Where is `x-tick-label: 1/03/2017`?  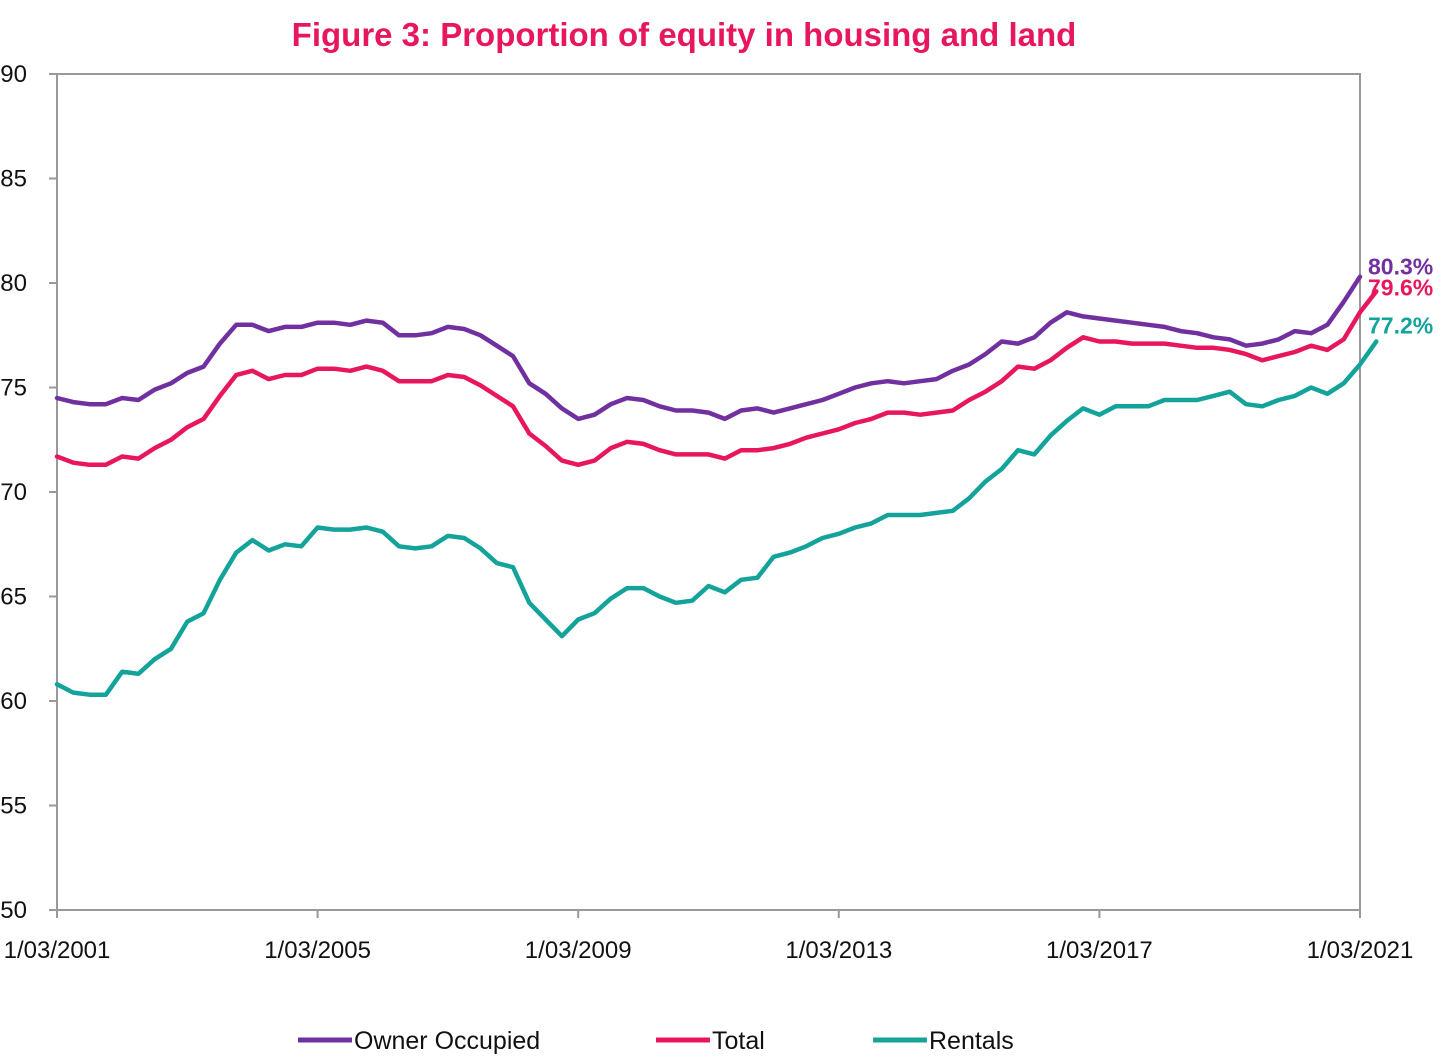
x-tick-label: 1/03/2017 is located at coordinates (1099, 950).